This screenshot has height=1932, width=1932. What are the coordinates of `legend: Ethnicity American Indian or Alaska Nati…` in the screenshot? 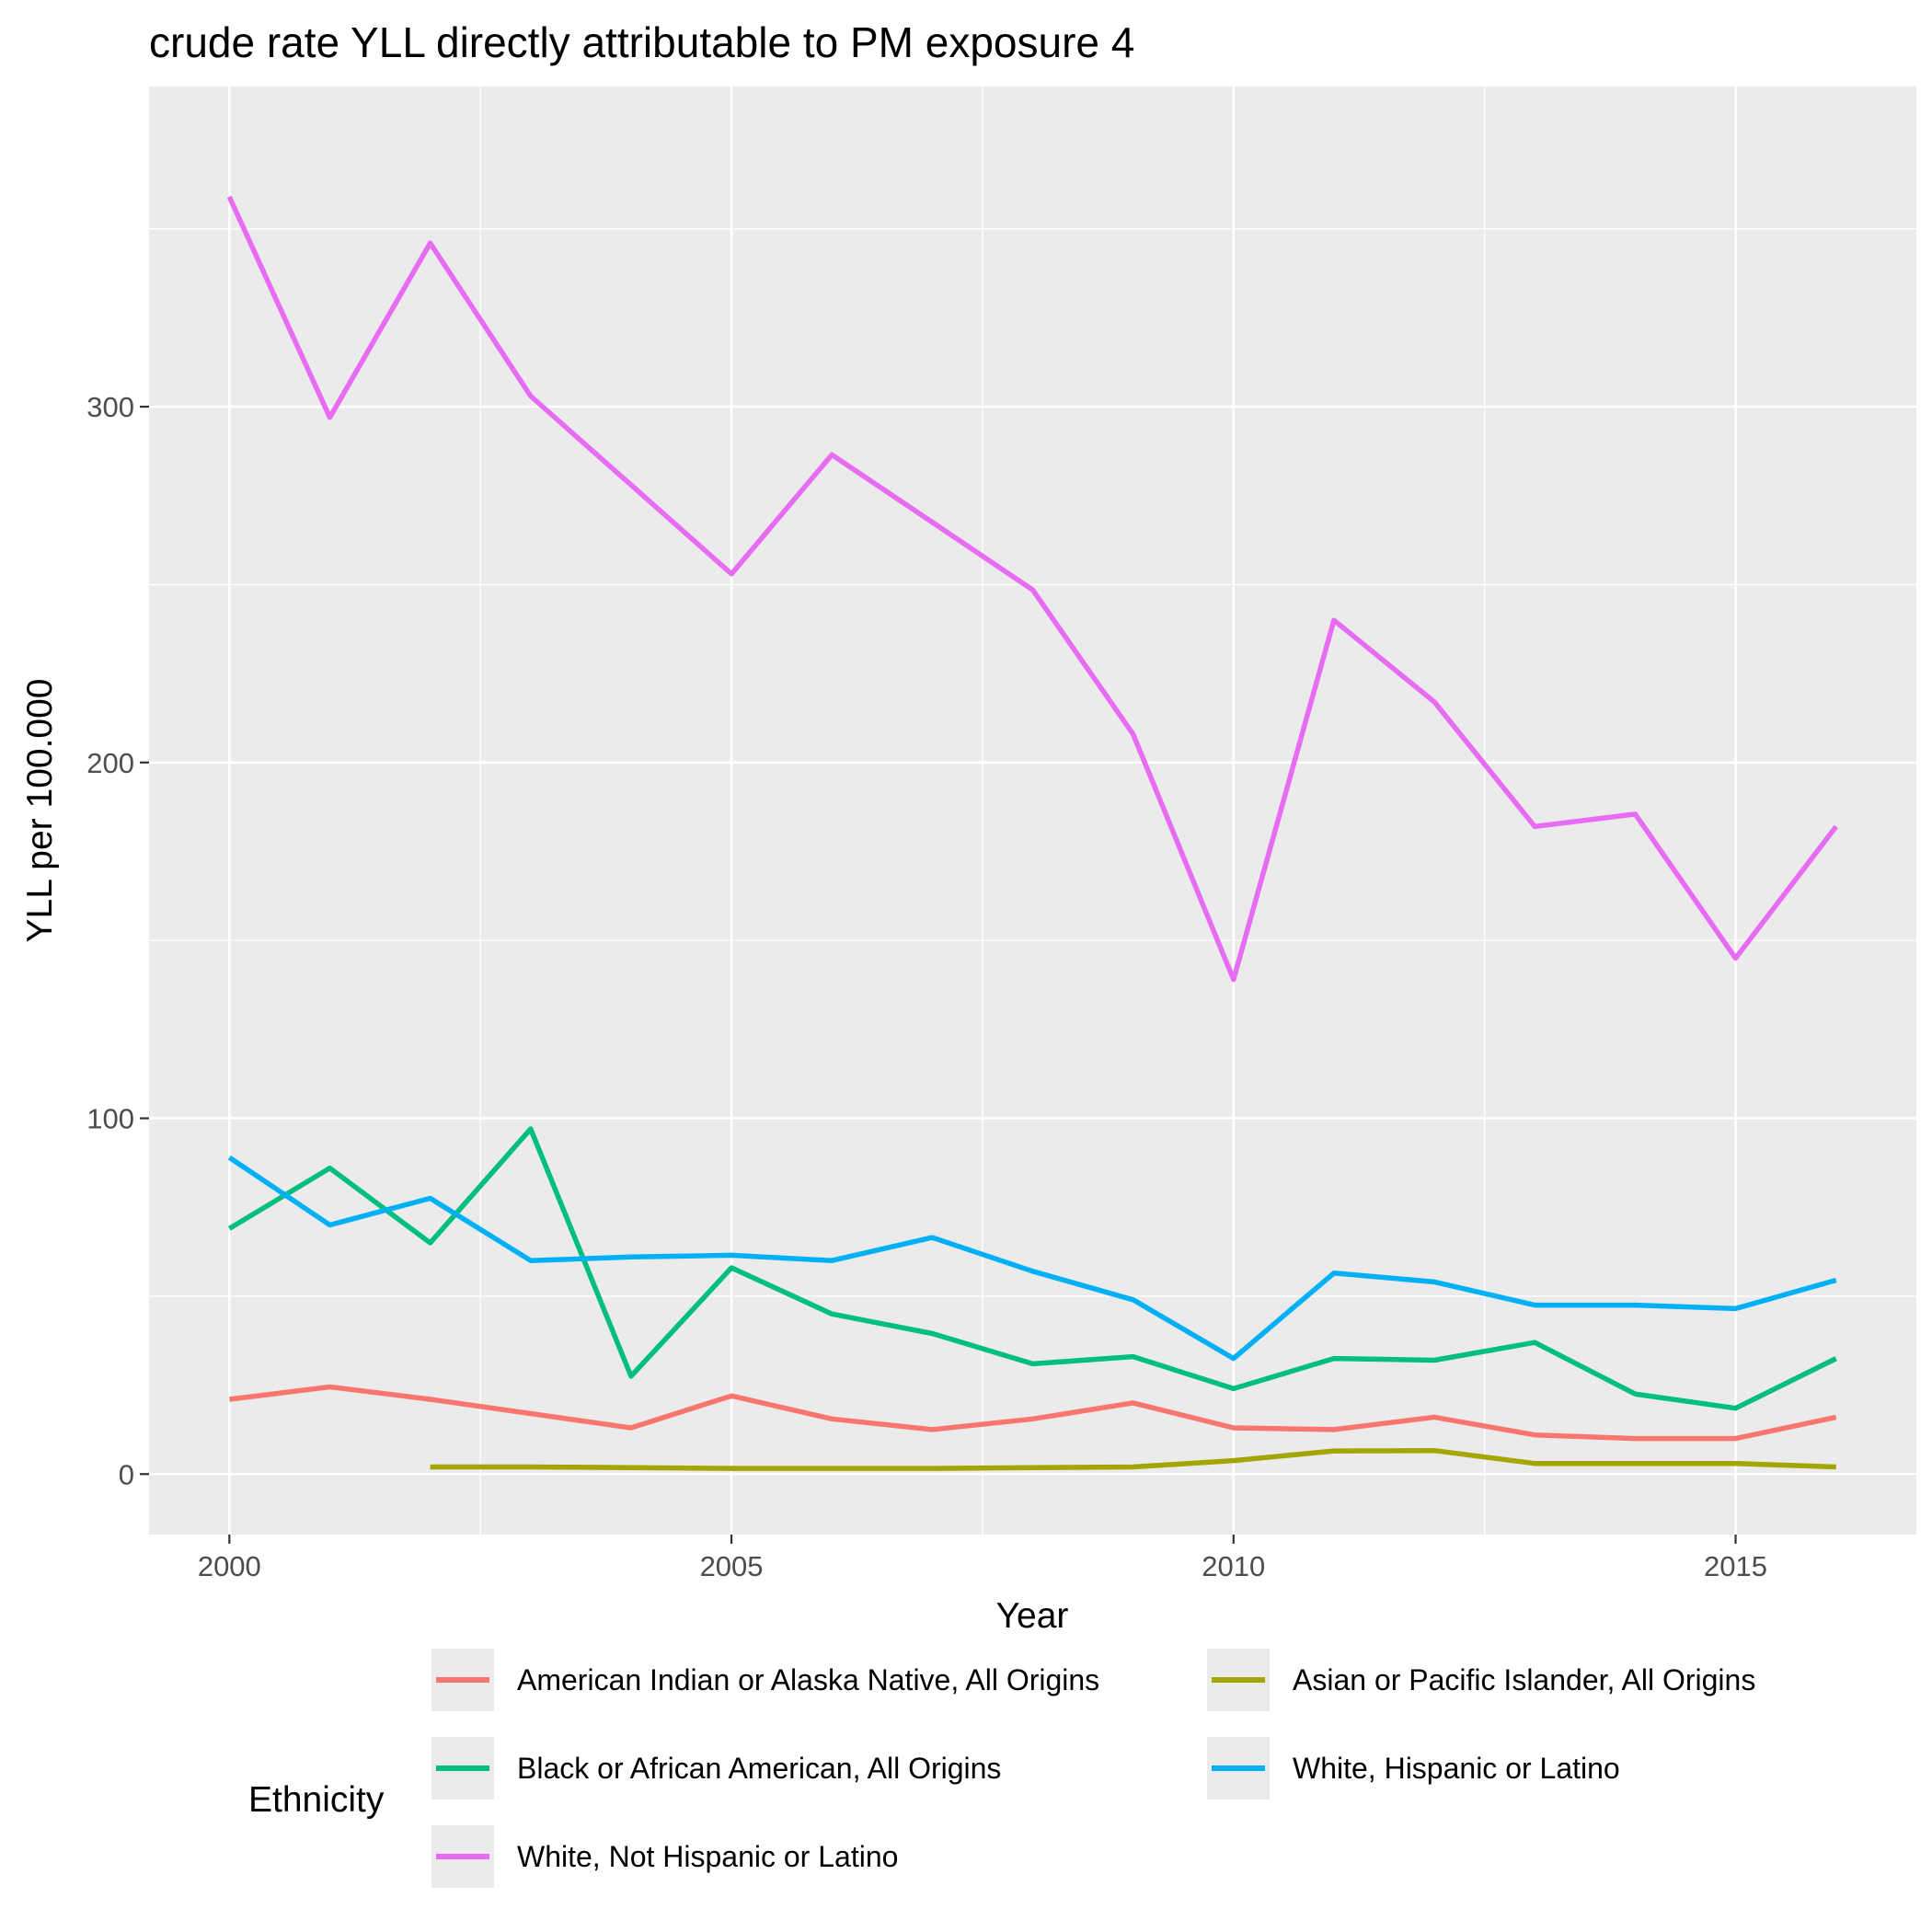 It's located at (1001, 1768).